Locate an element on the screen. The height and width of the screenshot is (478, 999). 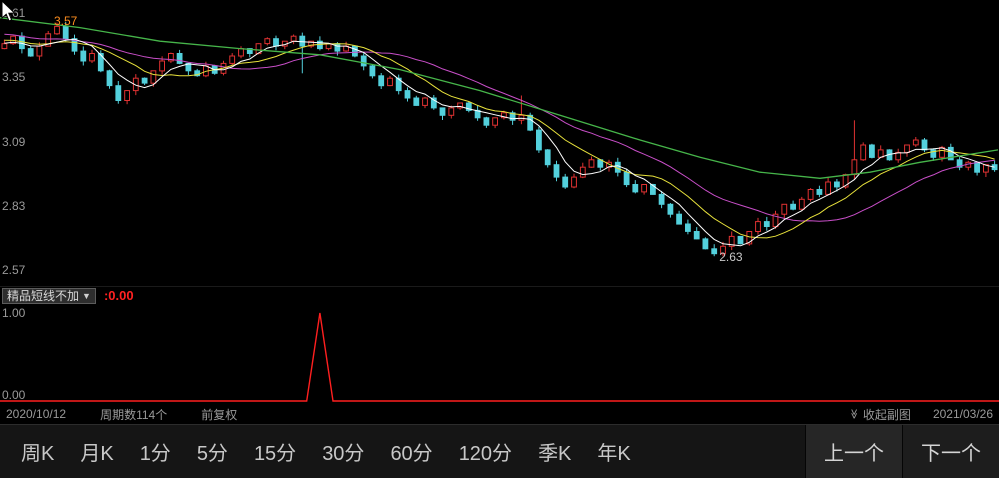
nav-buttons: 上一个 下一个 is located at coordinates (902, 451).